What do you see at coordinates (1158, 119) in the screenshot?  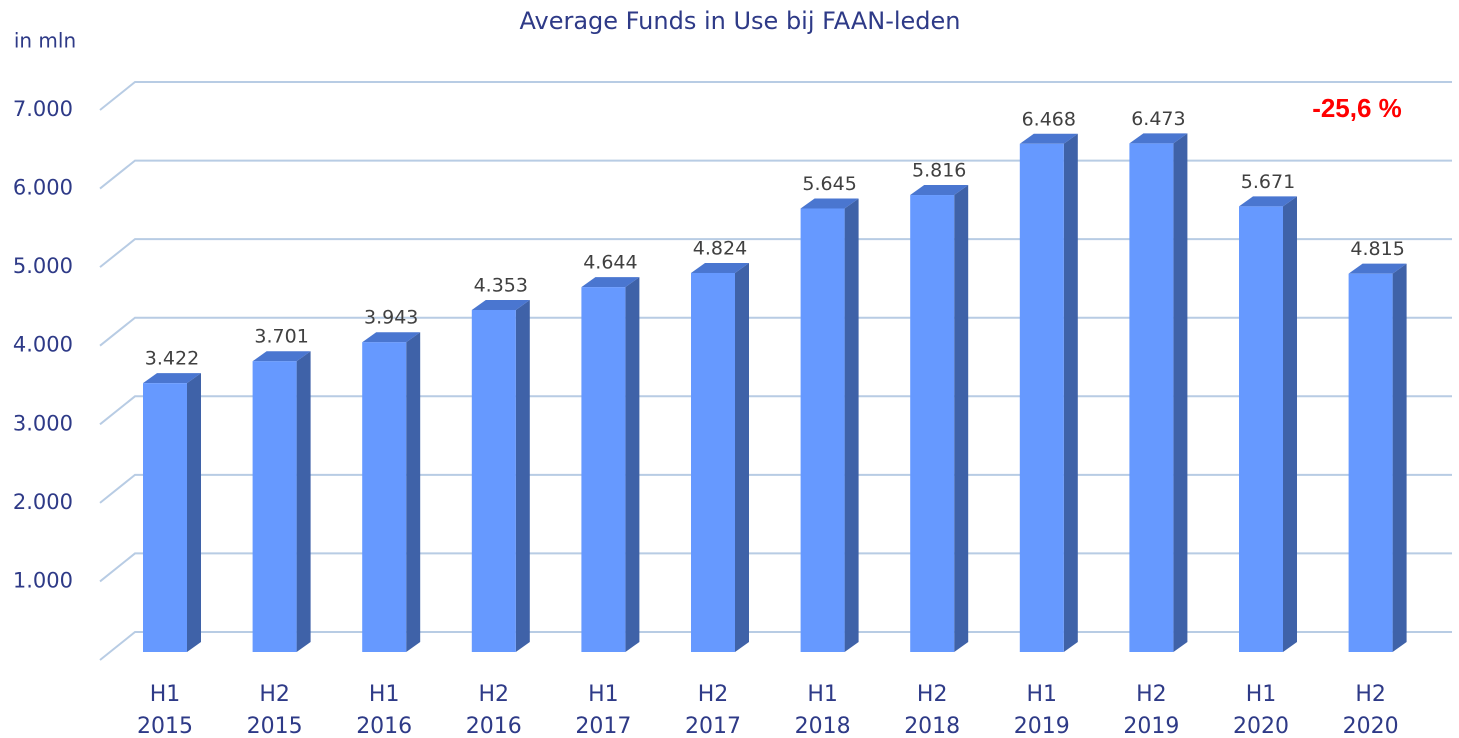 I see `value-label: 6.473` at bounding box center [1158, 119].